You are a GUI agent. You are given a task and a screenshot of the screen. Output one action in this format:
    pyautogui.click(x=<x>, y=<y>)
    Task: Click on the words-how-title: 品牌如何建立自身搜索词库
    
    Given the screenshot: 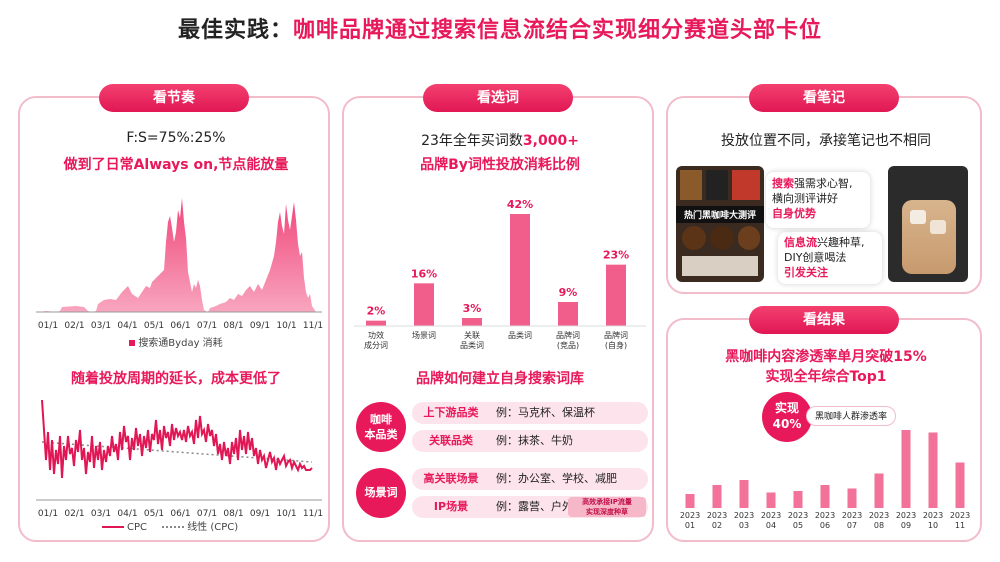 What is the action you would take?
    pyautogui.click(x=500, y=379)
    